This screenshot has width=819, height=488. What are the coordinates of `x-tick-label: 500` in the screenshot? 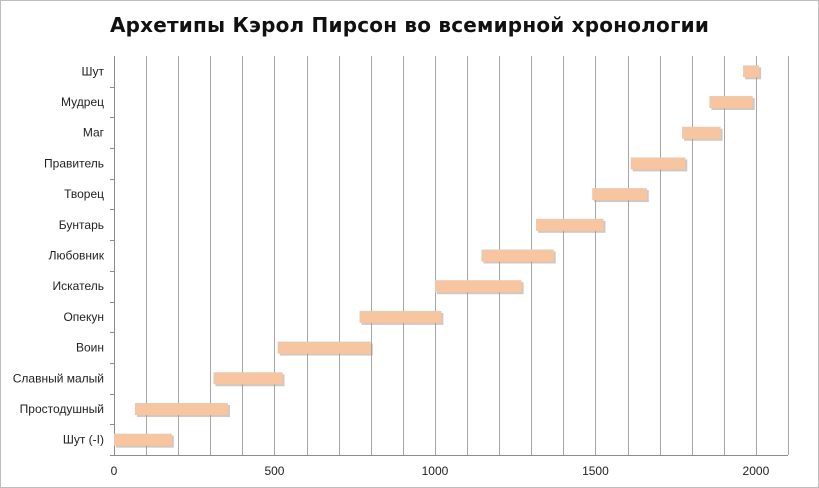 It's located at (274, 471).